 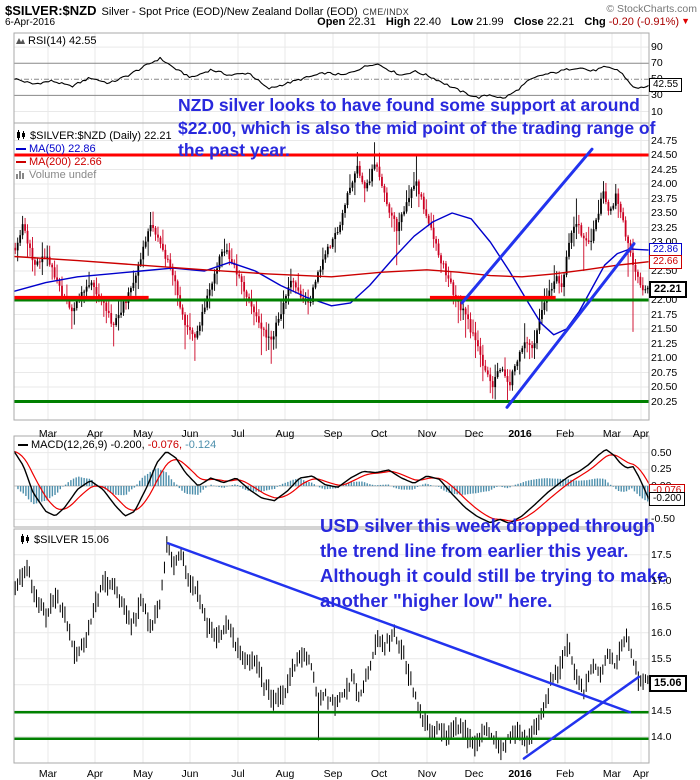 I want to click on y-tick-macd: 0.50, so click(x=661, y=452).